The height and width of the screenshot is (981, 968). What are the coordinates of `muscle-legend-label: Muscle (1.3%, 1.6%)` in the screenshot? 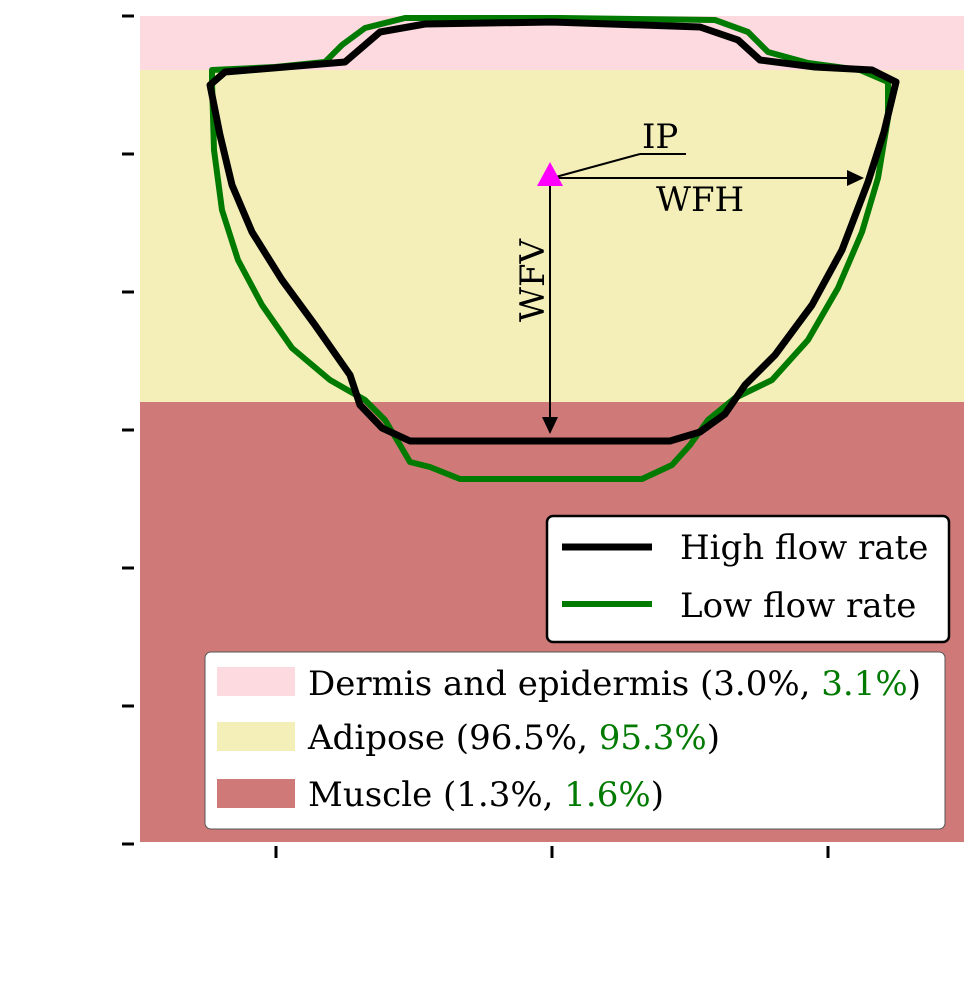 It's located at (486, 795).